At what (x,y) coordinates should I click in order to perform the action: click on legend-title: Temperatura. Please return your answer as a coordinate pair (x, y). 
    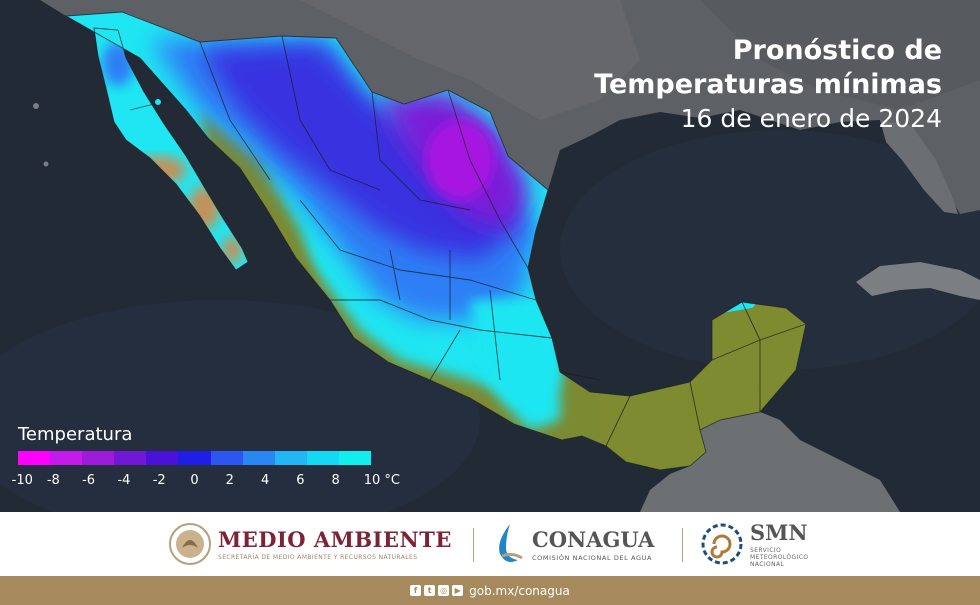
    Looking at the image, I should click on (75, 434).